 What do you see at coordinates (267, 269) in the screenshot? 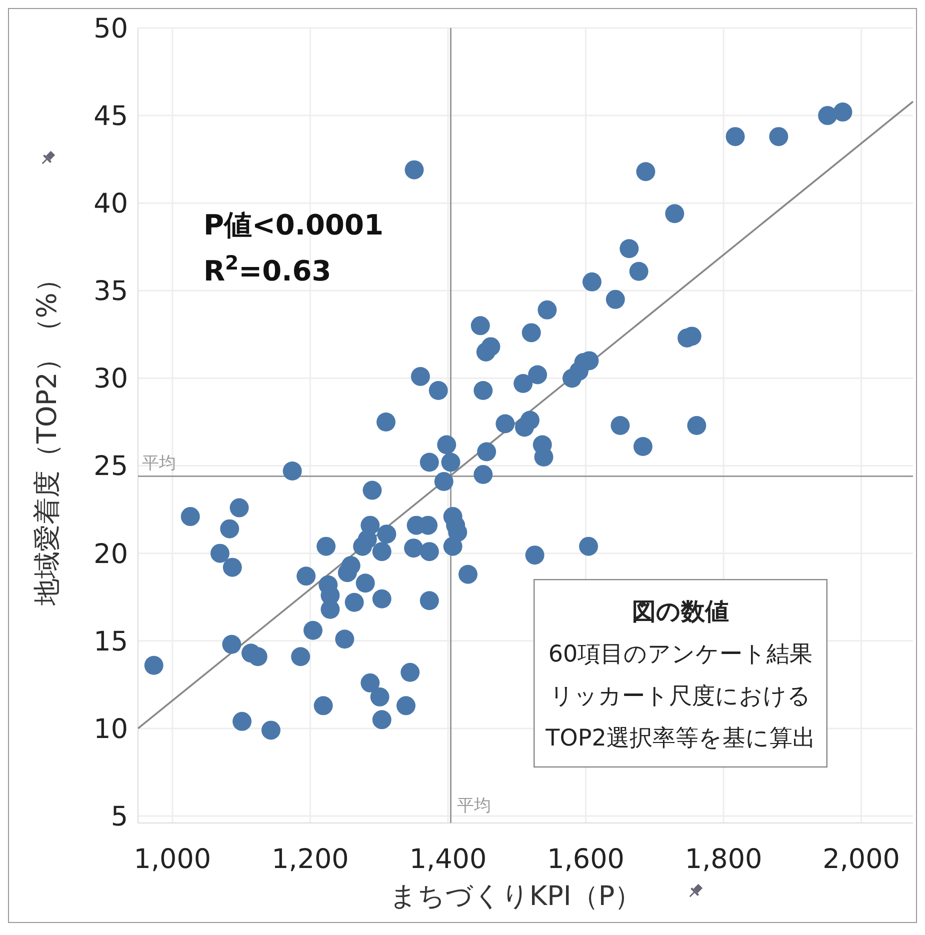
I see `annotation: R$^{2}$=0.63` at bounding box center [267, 269].